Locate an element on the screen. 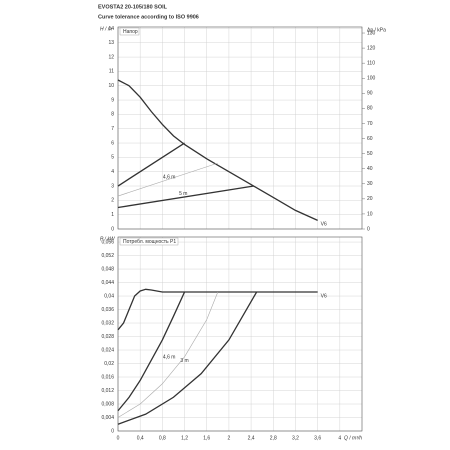 The image size is (450, 450). y2-tick-label: 10 is located at coordinates (370, 214).